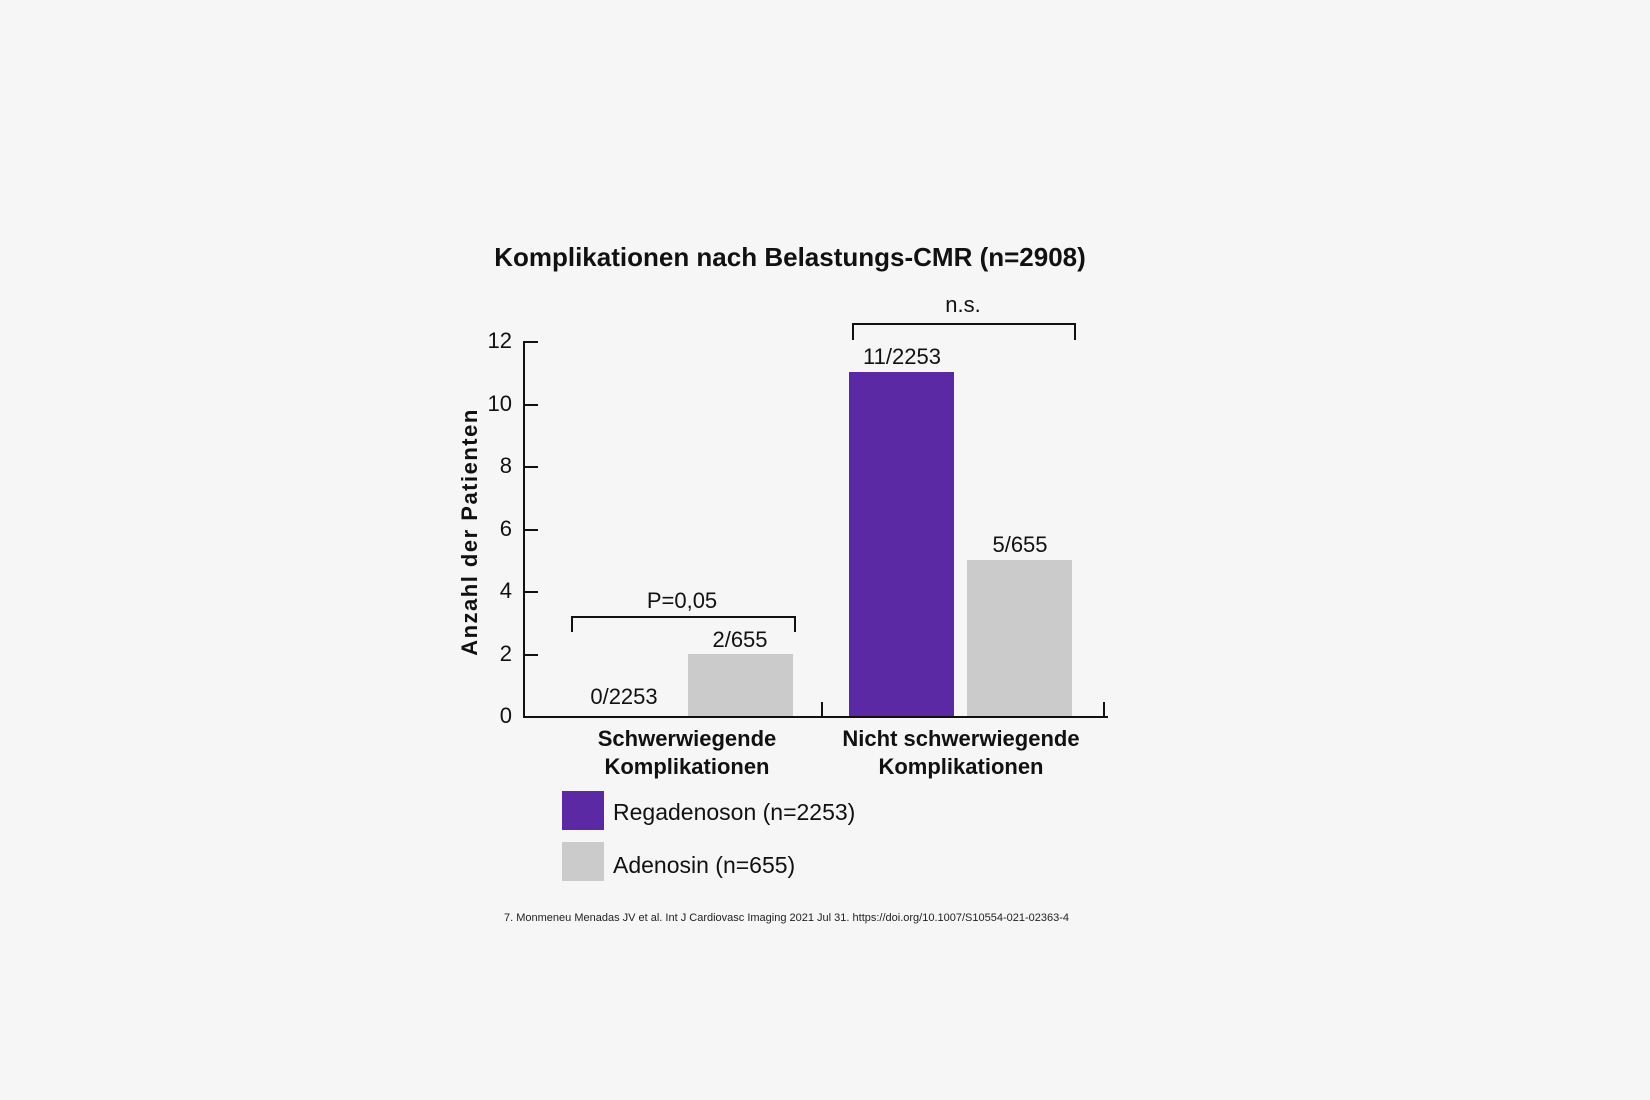 The image size is (1650, 1100). What do you see at coordinates (815, 717) in the screenshot?
I see `x-axis-line` at bounding box center [815, 717].